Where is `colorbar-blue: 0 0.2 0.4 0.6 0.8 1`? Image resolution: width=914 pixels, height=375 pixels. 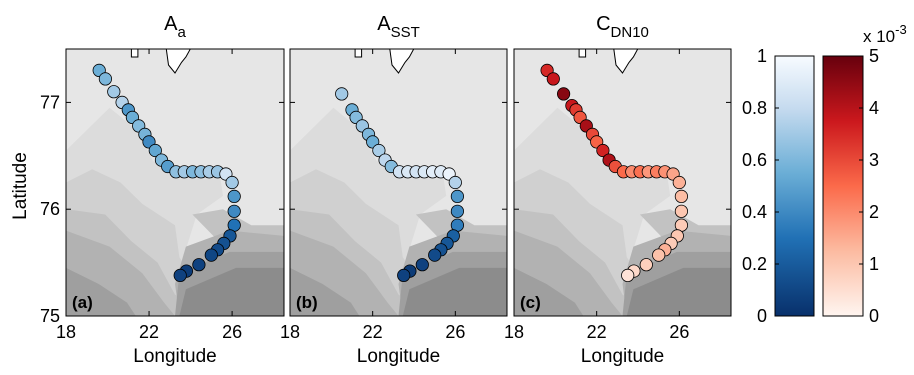
colorbar-blue: 0 0.2 0.4 0.6 0.8 1 is located at coordinates (778, 186).